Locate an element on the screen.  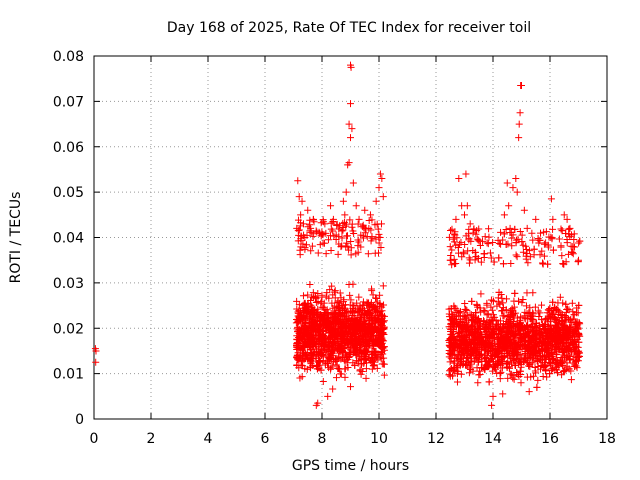
x-tick-label: 8 is located at coordinates (322, 439).